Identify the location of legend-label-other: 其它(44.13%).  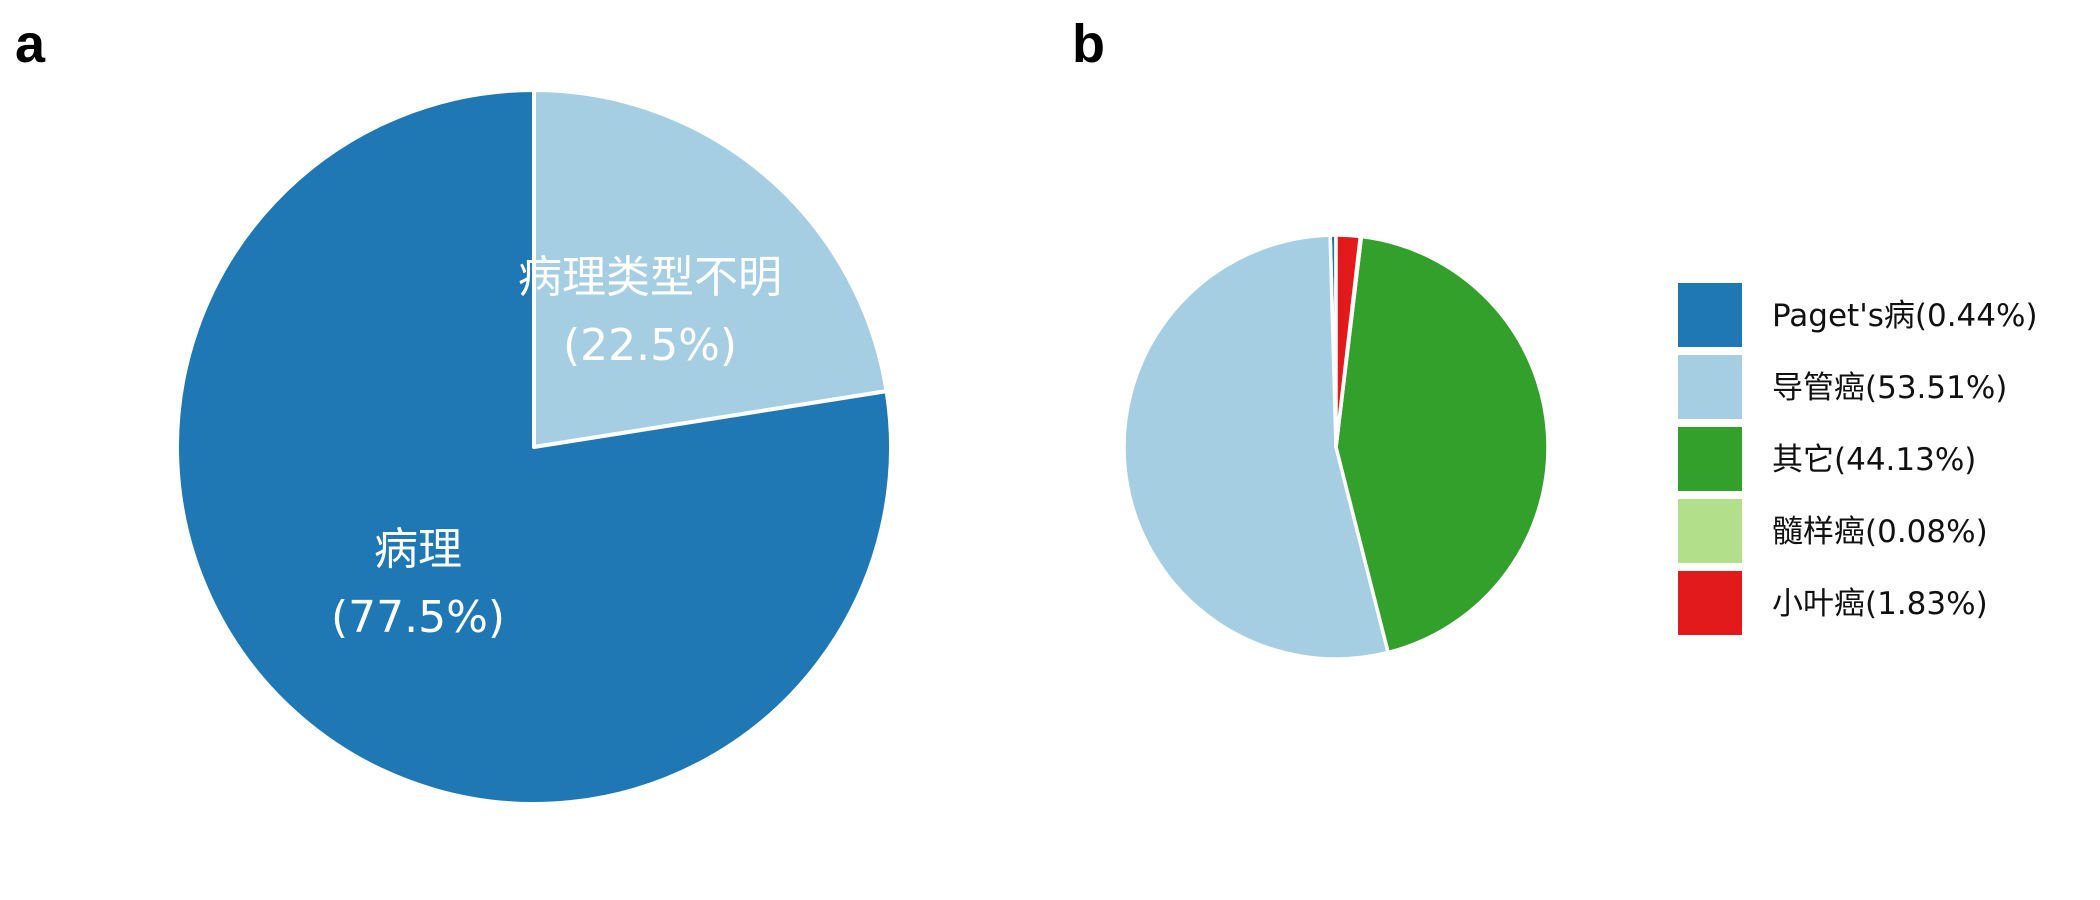
(1874, 460).